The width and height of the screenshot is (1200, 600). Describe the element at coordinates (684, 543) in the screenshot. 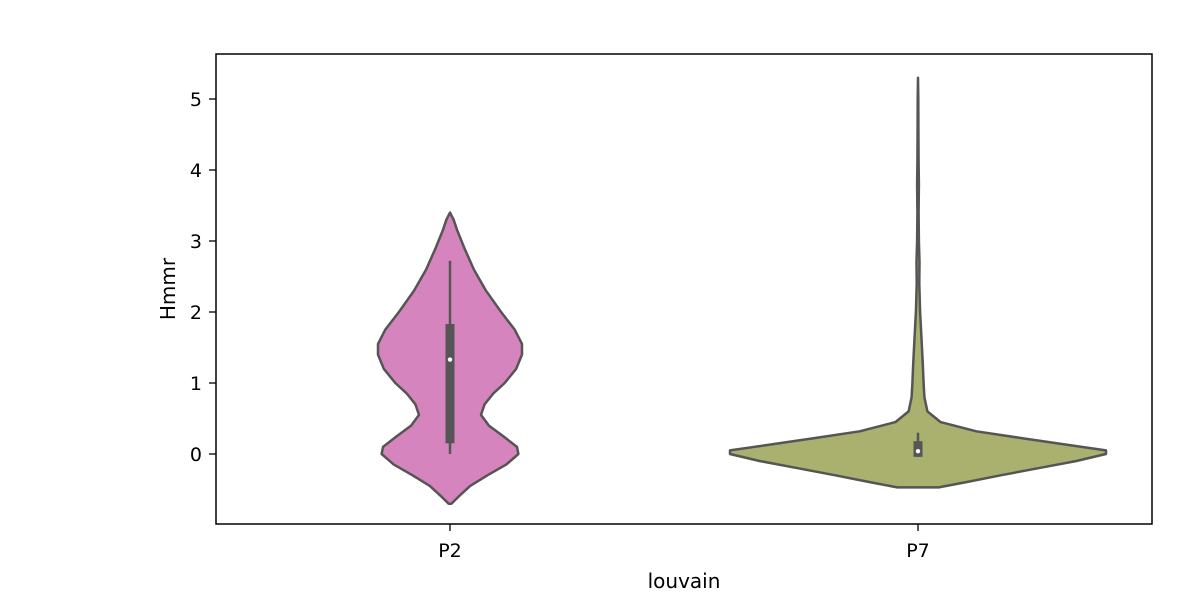

I see `x-axis: P2 P7` at that location.